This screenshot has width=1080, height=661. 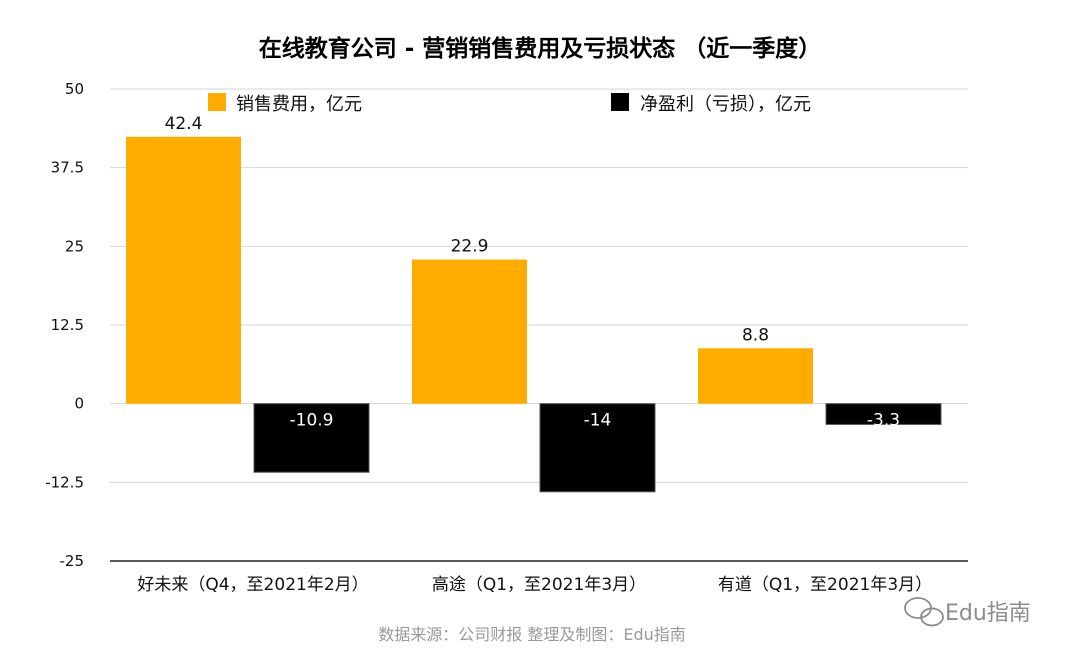 What do you see at coordinates (217, 102) in the screenshot?
I see `legend-swatch-sales` at bounding box center [217, 102].